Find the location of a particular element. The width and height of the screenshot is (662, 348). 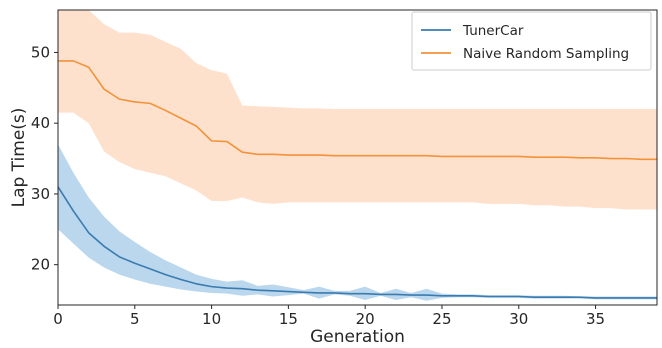

y-tick-label: 40 is located at coordinates (40, 123).